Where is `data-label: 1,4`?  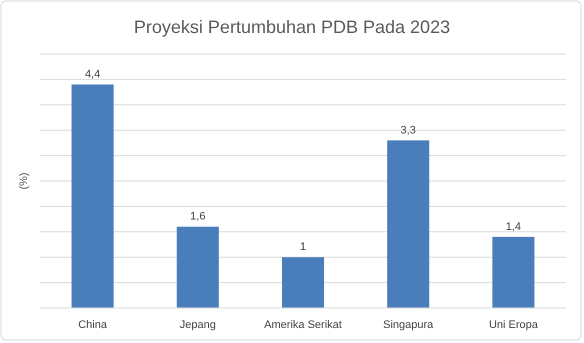 data-label: 1,4 is located at coordinates (514, 226).